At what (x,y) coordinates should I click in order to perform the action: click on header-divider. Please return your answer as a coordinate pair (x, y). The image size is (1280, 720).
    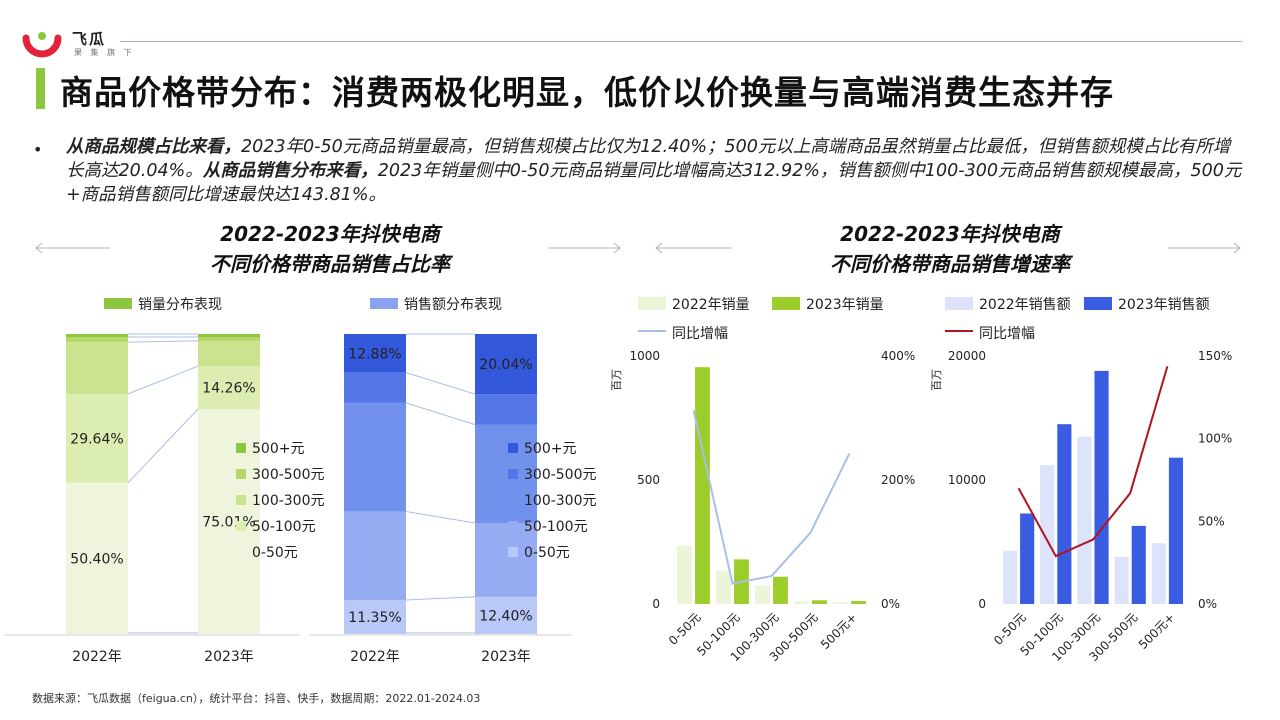
    Looking at the image, I should click on (681, 41).